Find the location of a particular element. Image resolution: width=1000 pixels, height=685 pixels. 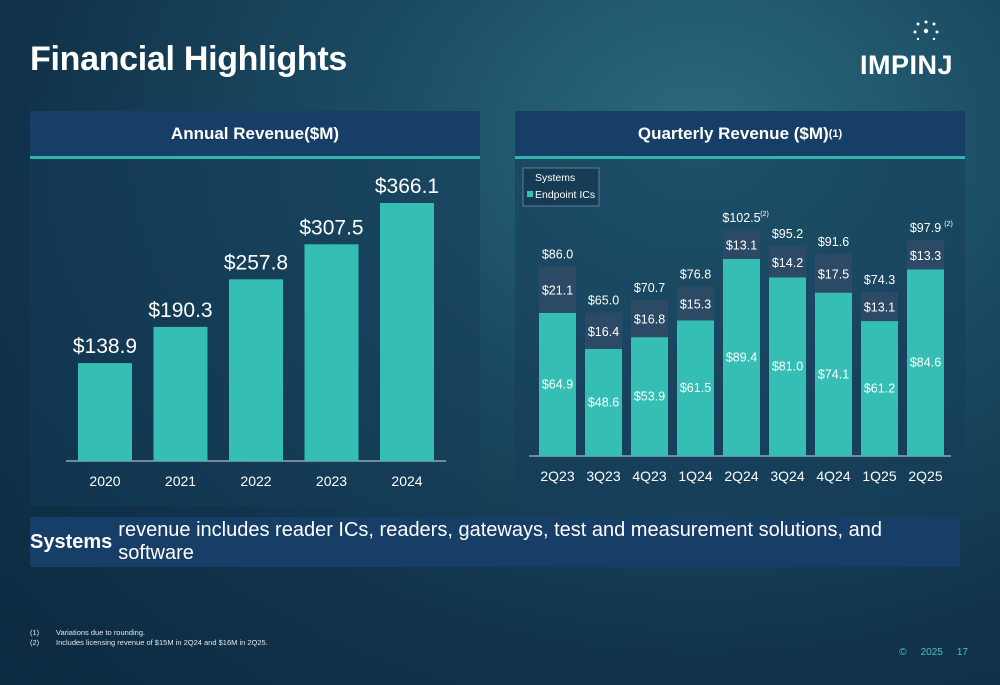

quarterly-tick-label: 3Q23 is located at coordinates (603, 476).